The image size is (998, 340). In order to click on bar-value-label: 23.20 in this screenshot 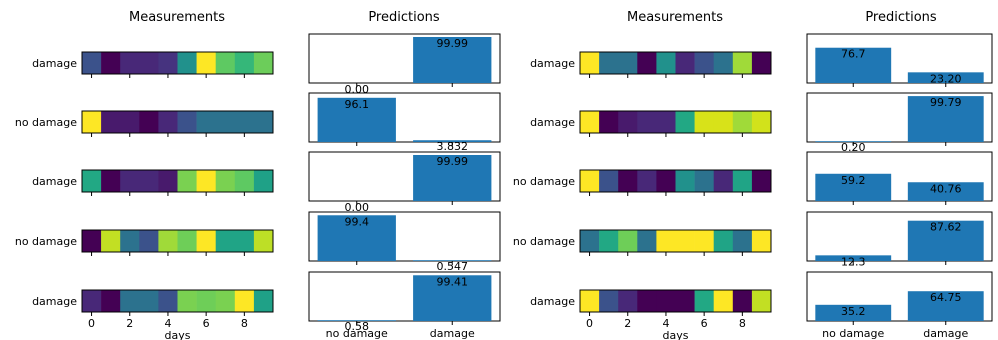, I will do `click(946, 78)`.